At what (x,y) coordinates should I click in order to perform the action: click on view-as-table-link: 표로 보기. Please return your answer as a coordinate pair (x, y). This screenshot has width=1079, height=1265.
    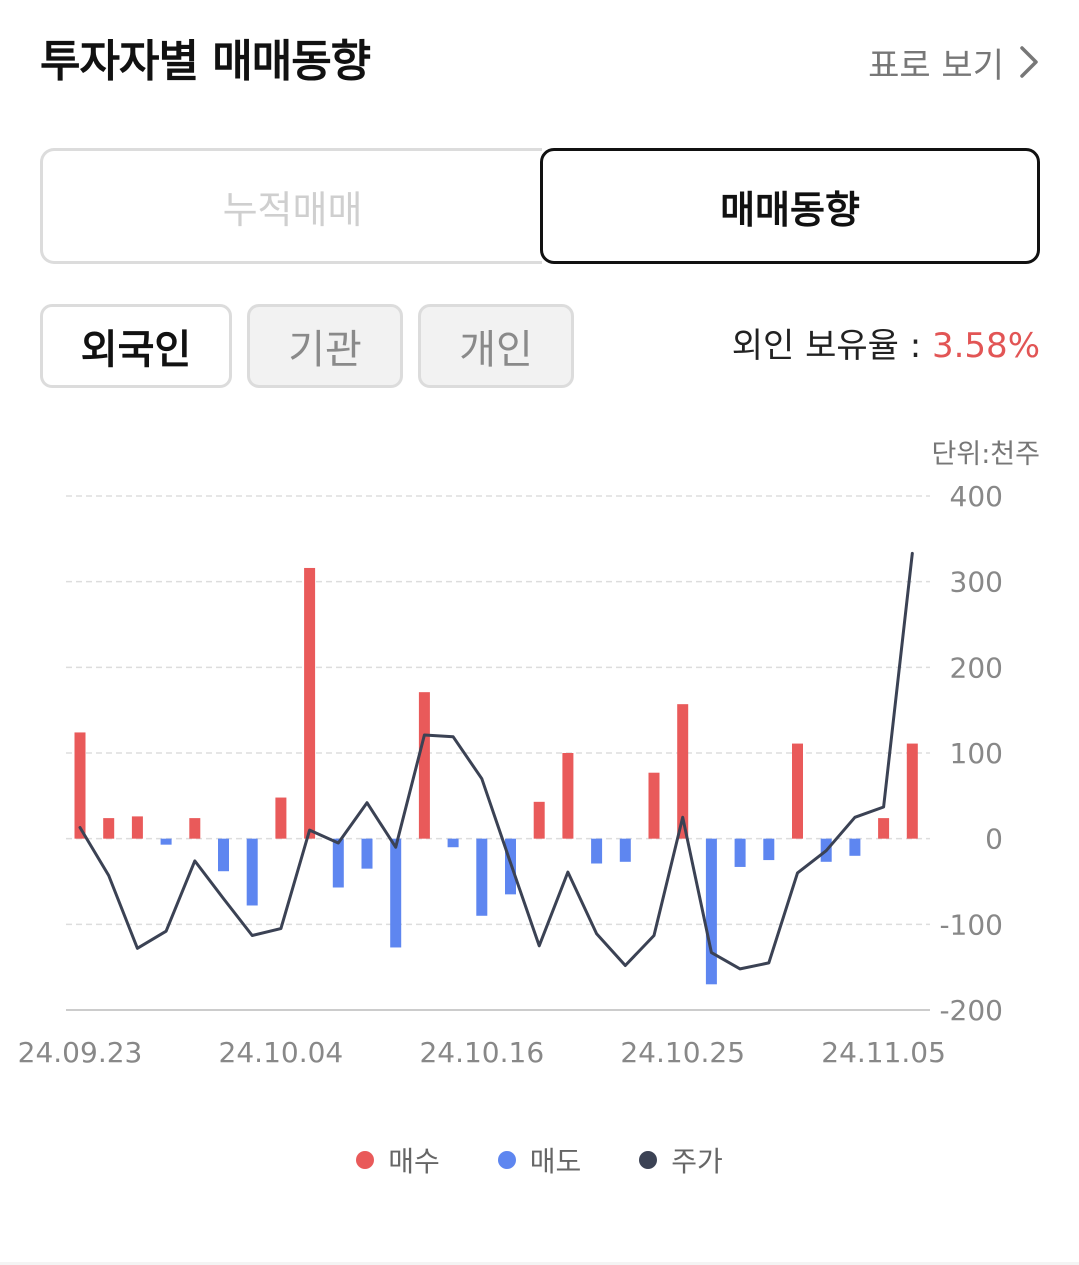
    Looking at the image, I should click on (954, 62).